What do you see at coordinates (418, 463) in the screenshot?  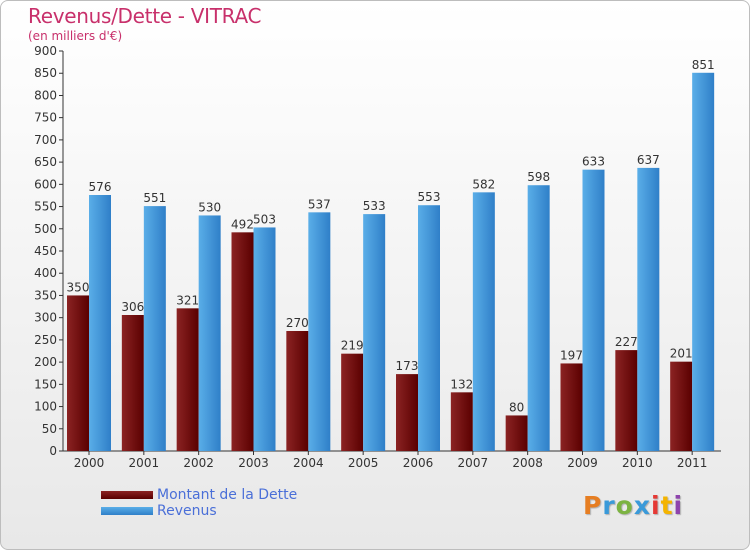 I see `x-tick-label: 2006` at bounding box center [418, 463].